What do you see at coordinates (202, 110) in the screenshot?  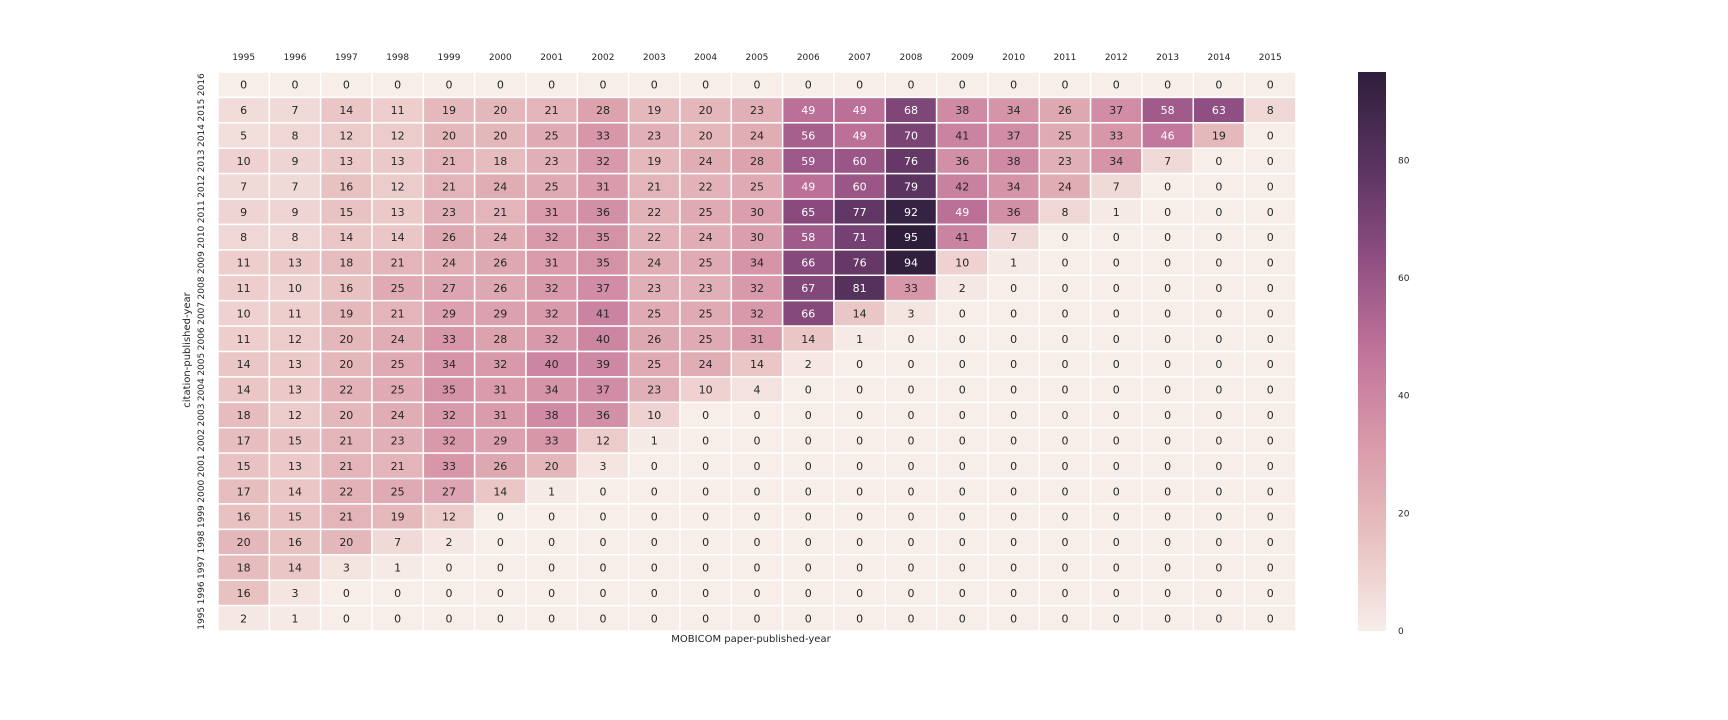 I see `y-tick-label: 2015` at bounding box center [202, 110].